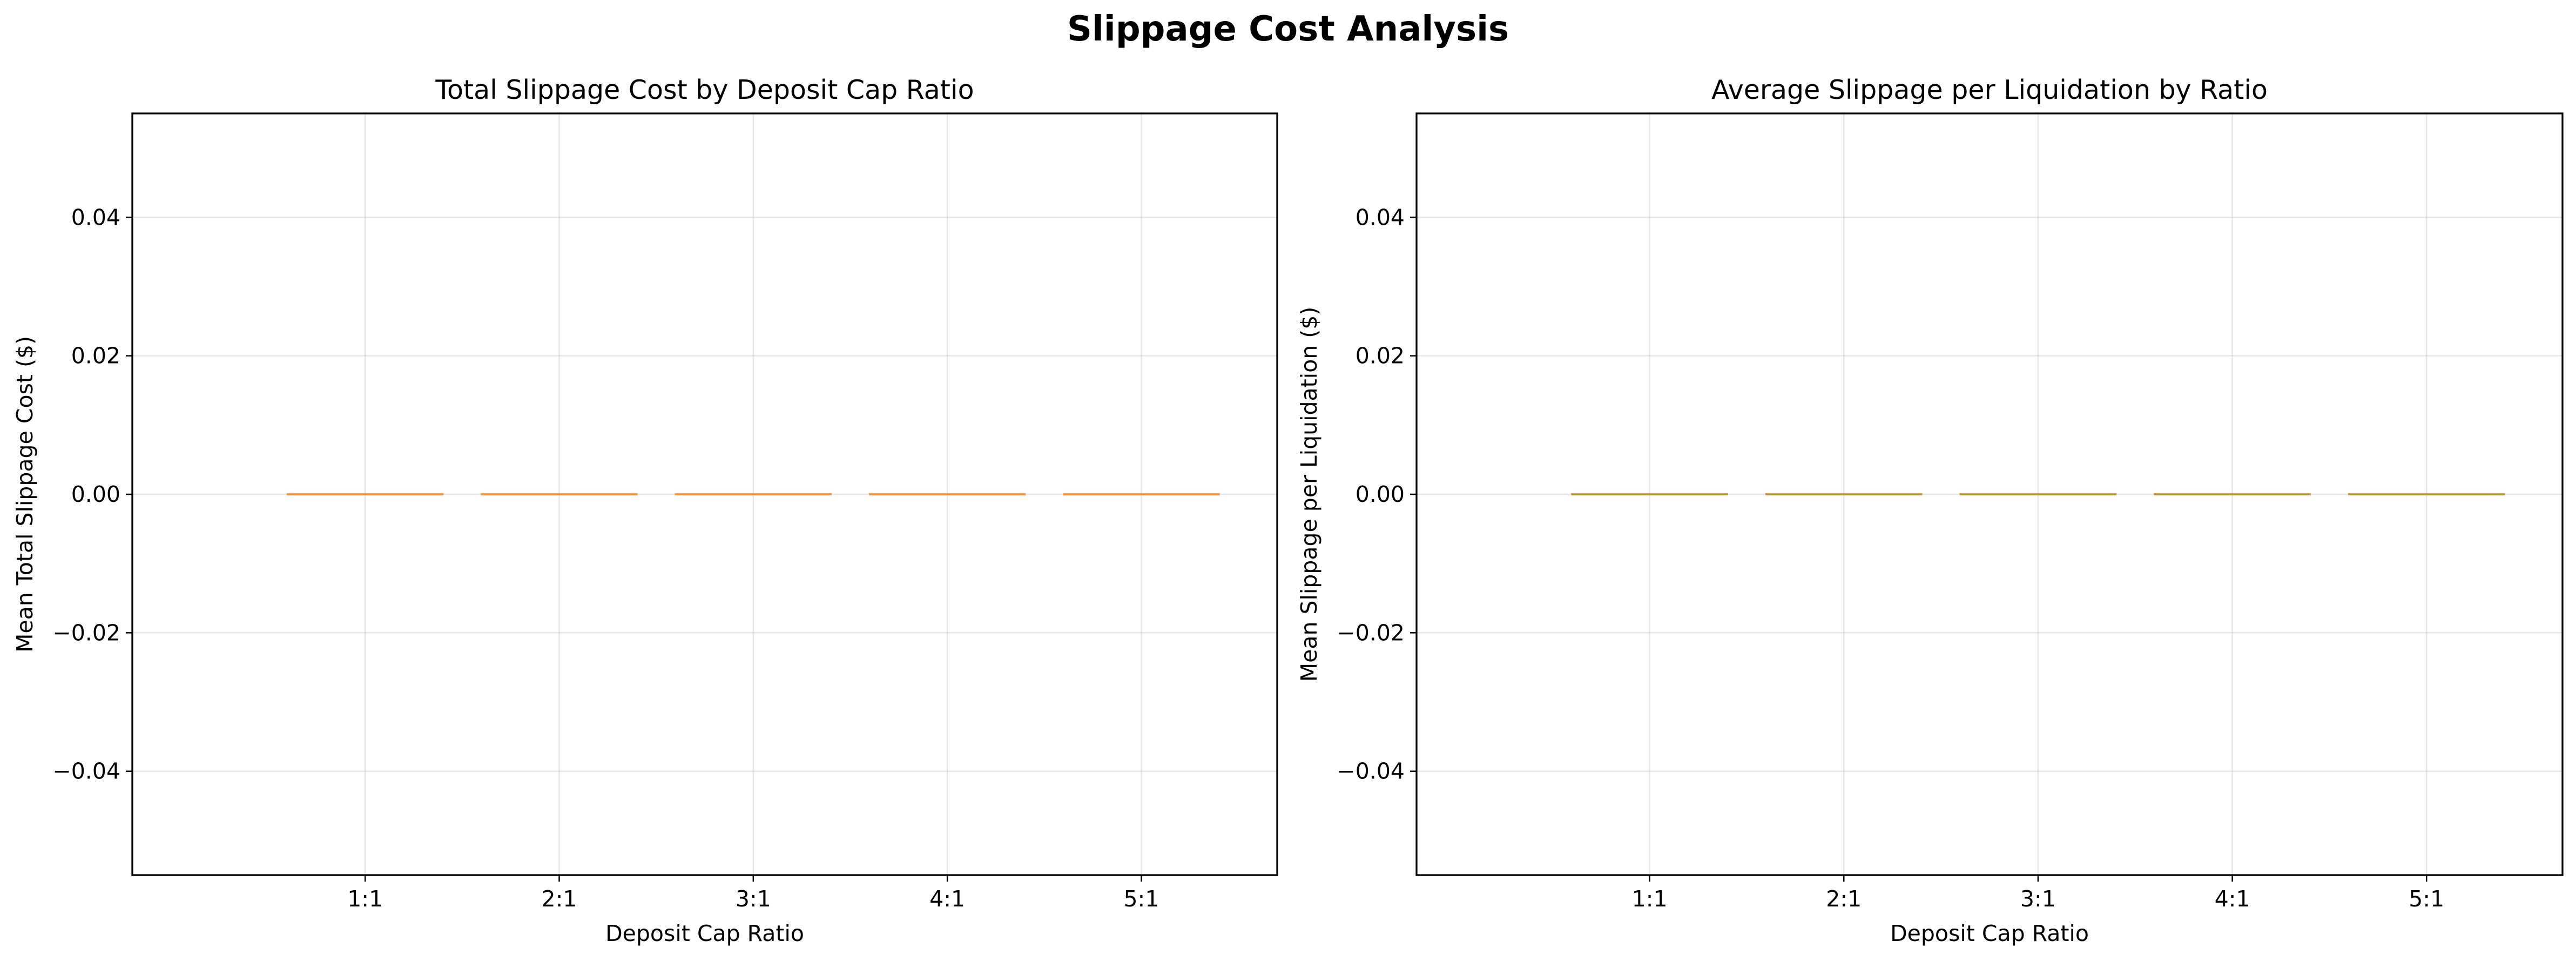 The width and height of the screenshot is (2576, 961). What do you see at coordinates (1380, 356) in the screenshot?
I see `right-chart-y-tick-label: 0.02` at bounding box center [1380, 356].